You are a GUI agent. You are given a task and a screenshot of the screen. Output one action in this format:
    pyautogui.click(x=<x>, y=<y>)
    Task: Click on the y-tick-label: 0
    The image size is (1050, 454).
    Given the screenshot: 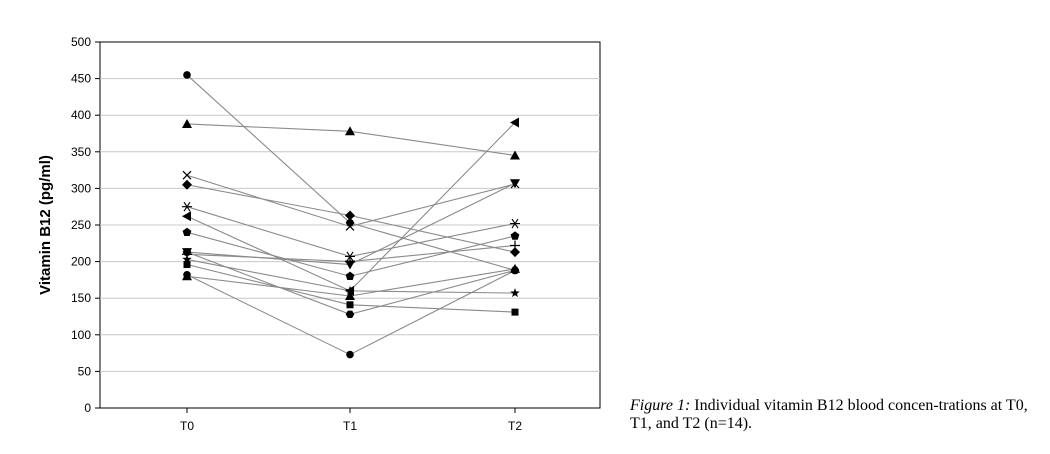 What is the action you would take?
    pyautogui.click(x=87, y=408)
    